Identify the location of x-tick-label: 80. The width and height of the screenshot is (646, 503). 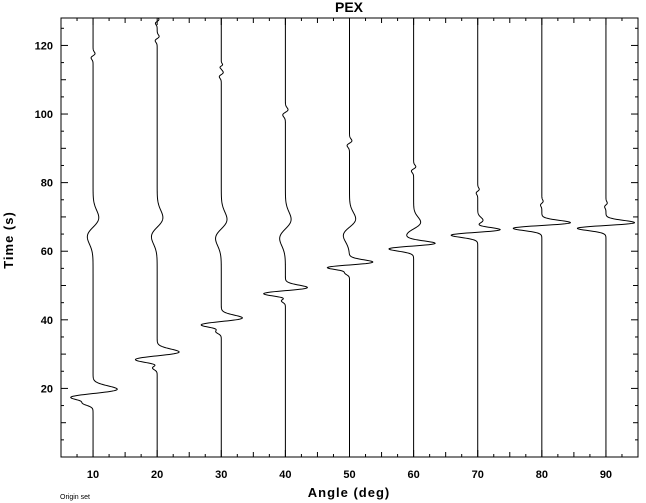
(542, 475).